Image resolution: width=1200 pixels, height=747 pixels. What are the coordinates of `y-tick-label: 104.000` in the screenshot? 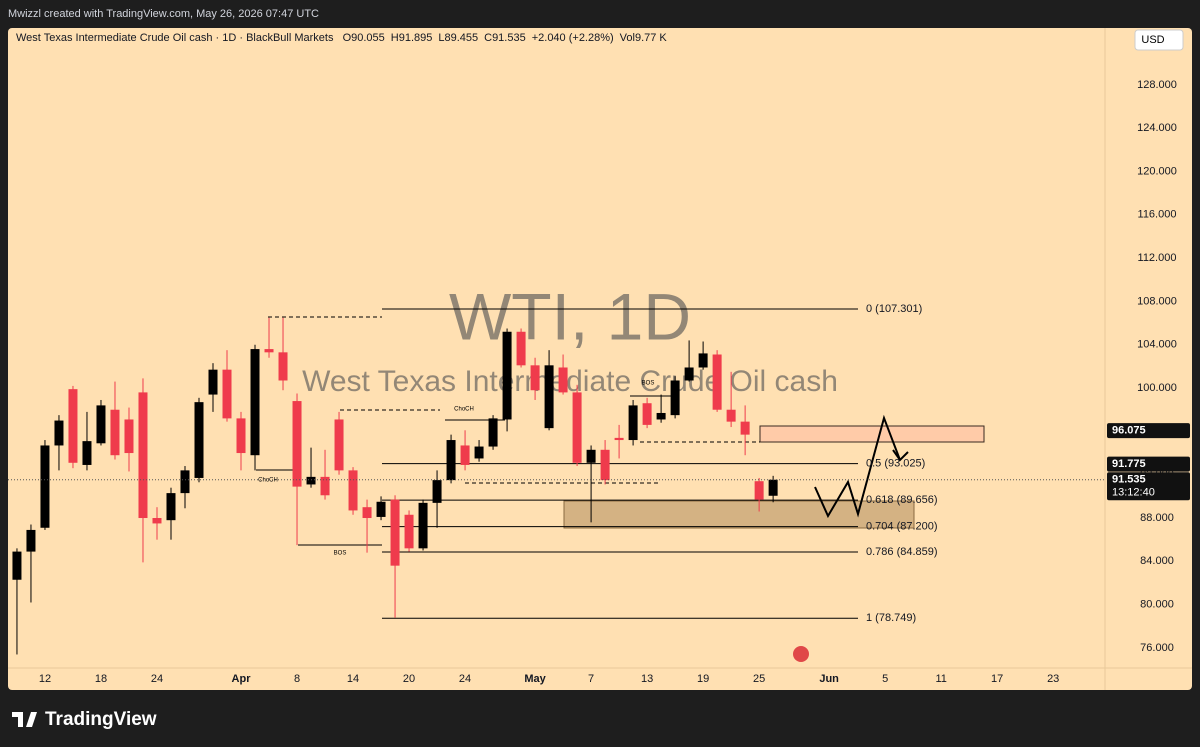 It's located at (1157, 345).